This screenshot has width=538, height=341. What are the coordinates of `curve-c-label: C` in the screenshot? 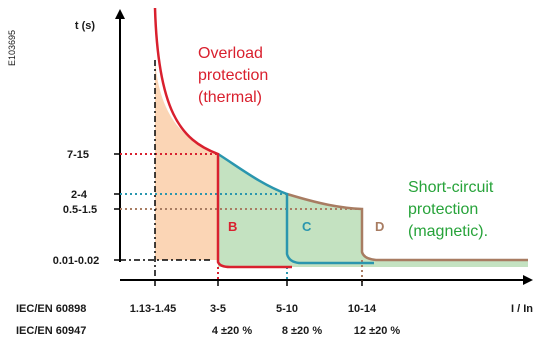 It's located at (307, 226).